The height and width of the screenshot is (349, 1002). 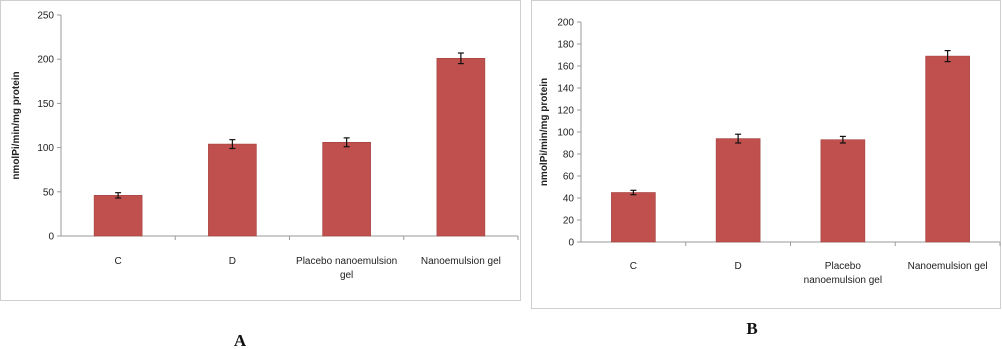 What do you see at coordinates (843, 266) in the screenshot?
I see `x-tick-label-line: Placebo` at bounding box center [843, 266].